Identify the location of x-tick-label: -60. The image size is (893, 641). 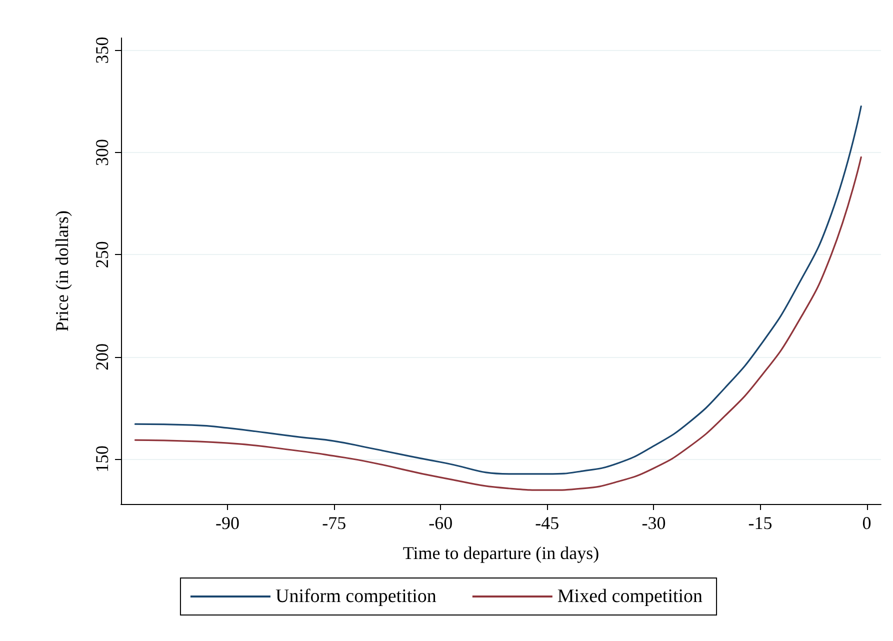
(440, 523).